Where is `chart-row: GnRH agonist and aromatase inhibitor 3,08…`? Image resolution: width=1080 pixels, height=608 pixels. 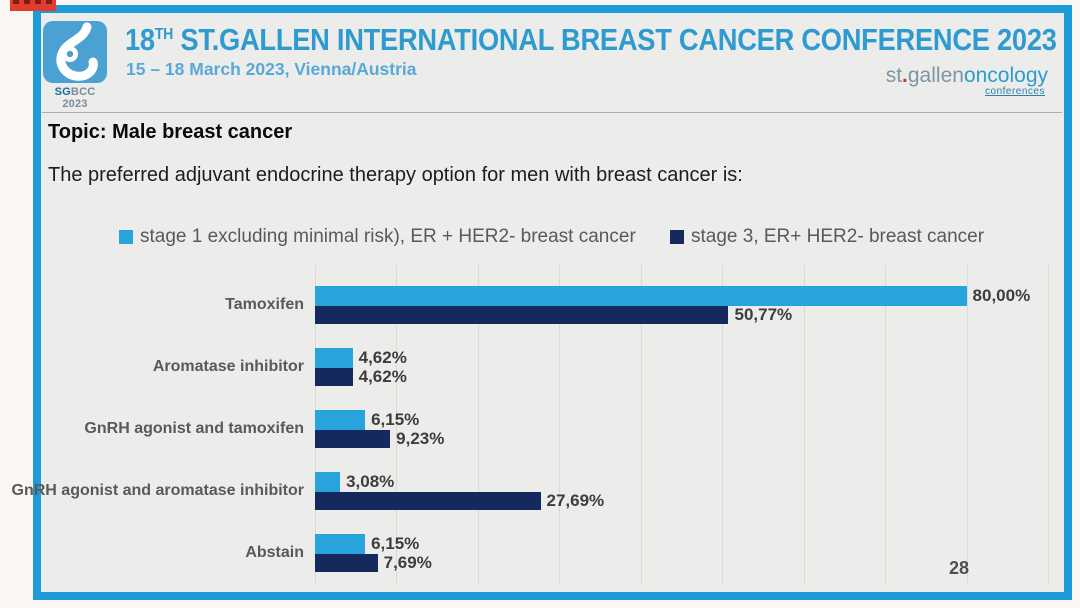
chart-row: GnRH agonist and aromatase inhibitor 3,08… is located at coordinates (529, 491).